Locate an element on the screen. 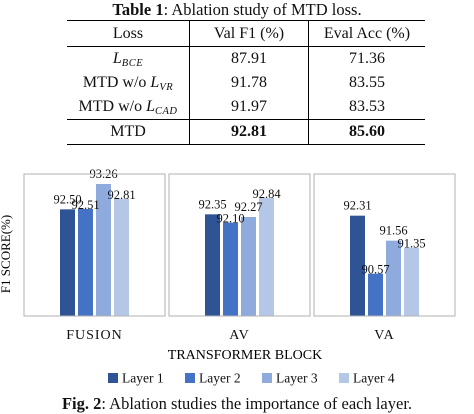  table-header-row: Loss Val F1 (%) Eval Acc (%) is located at coordinates (246, 33).